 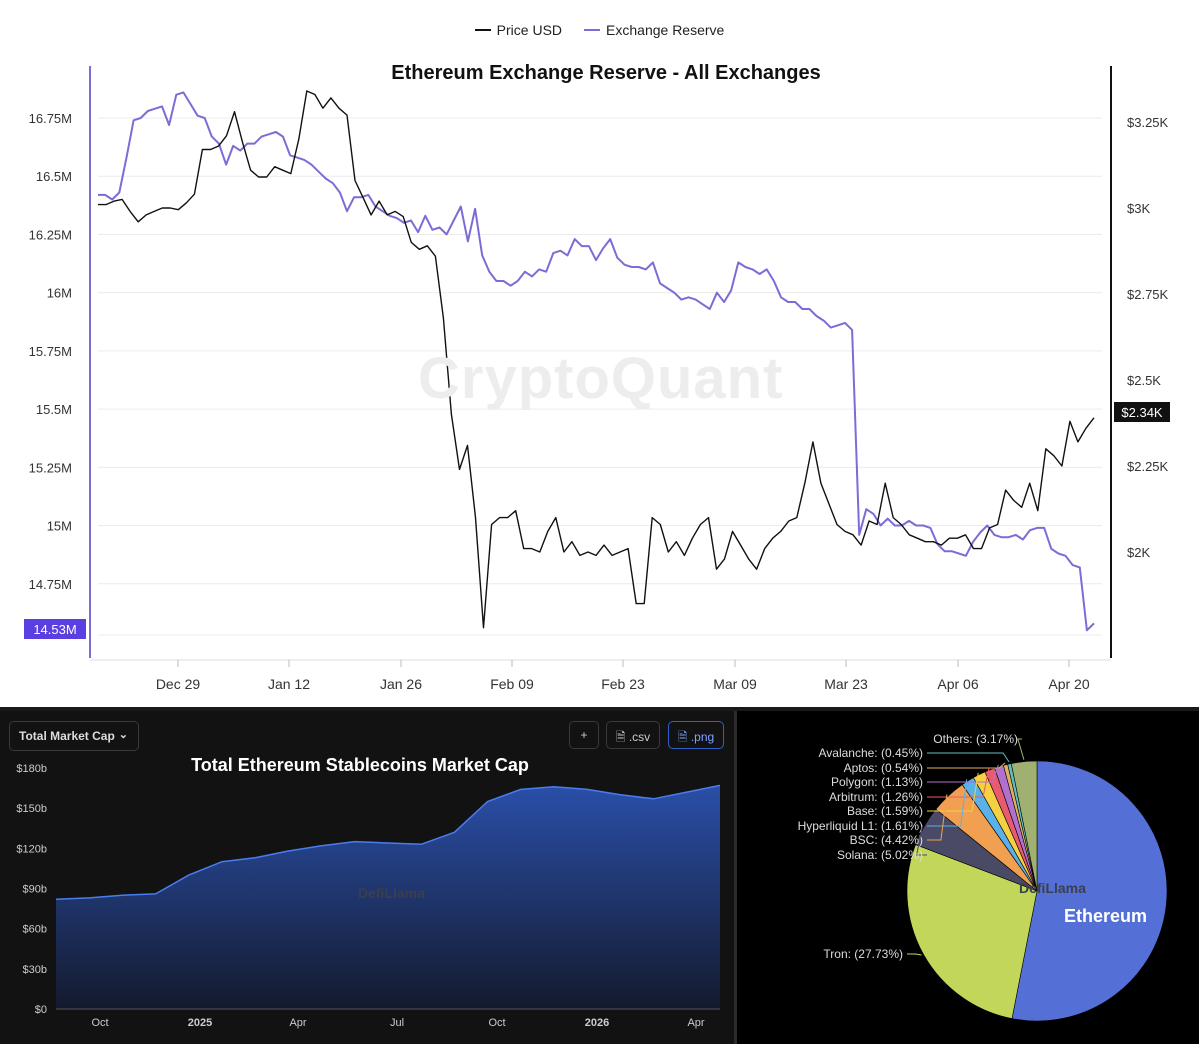 I want to click on csv-download-button: 🗎 .csv, so click(x=633, y=735).